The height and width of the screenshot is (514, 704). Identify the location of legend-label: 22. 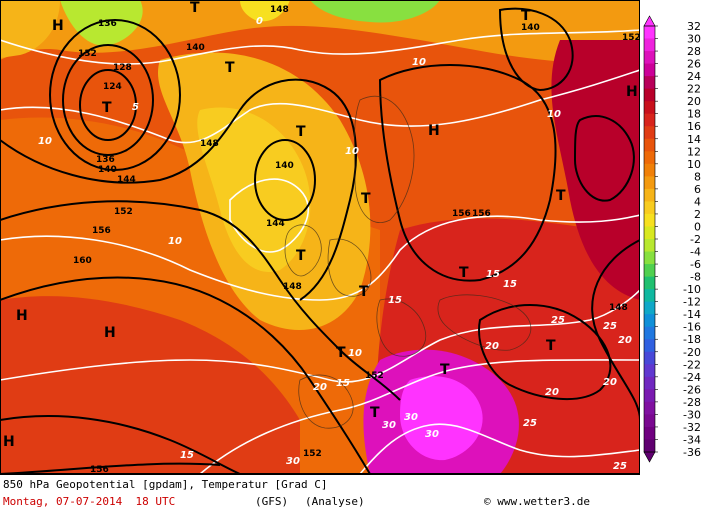
(694, 89).